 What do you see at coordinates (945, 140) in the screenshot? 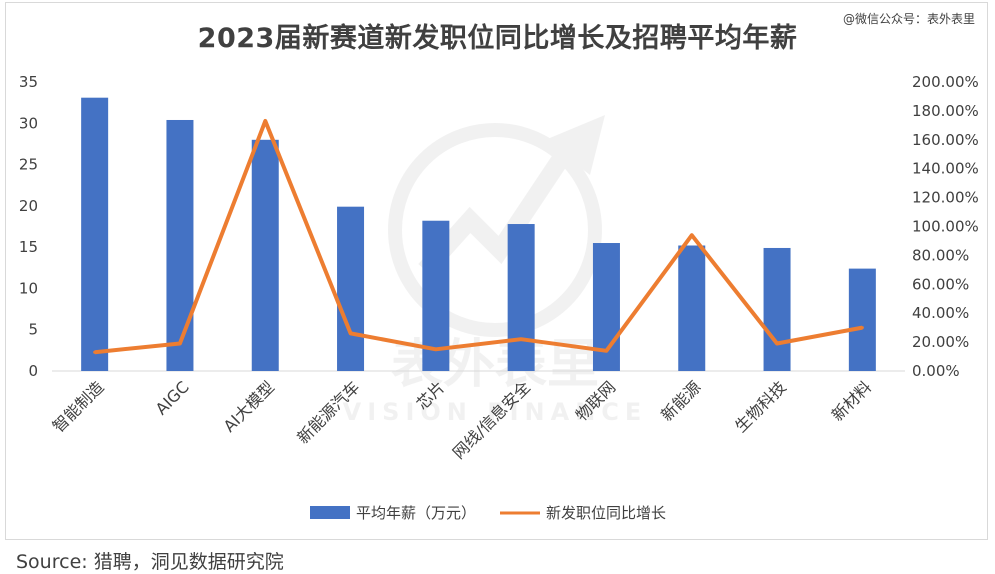
I see `right-axis-tick-label: 160.00%` at bounding box center [945, 140].